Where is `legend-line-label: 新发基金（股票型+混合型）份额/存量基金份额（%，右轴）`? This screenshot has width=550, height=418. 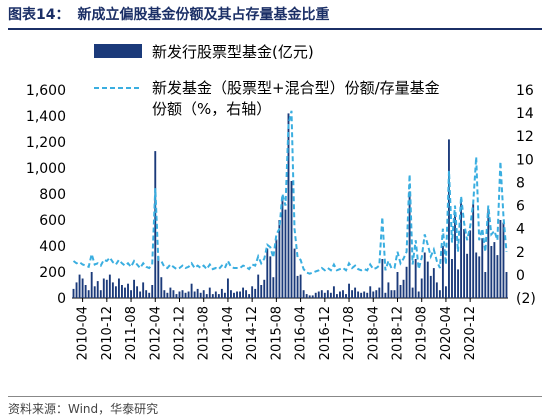
legend-line-label: 新发基金（股票型+混合型）份额/存量基金份额（%，右轴） is located at coordinates (296, 98).